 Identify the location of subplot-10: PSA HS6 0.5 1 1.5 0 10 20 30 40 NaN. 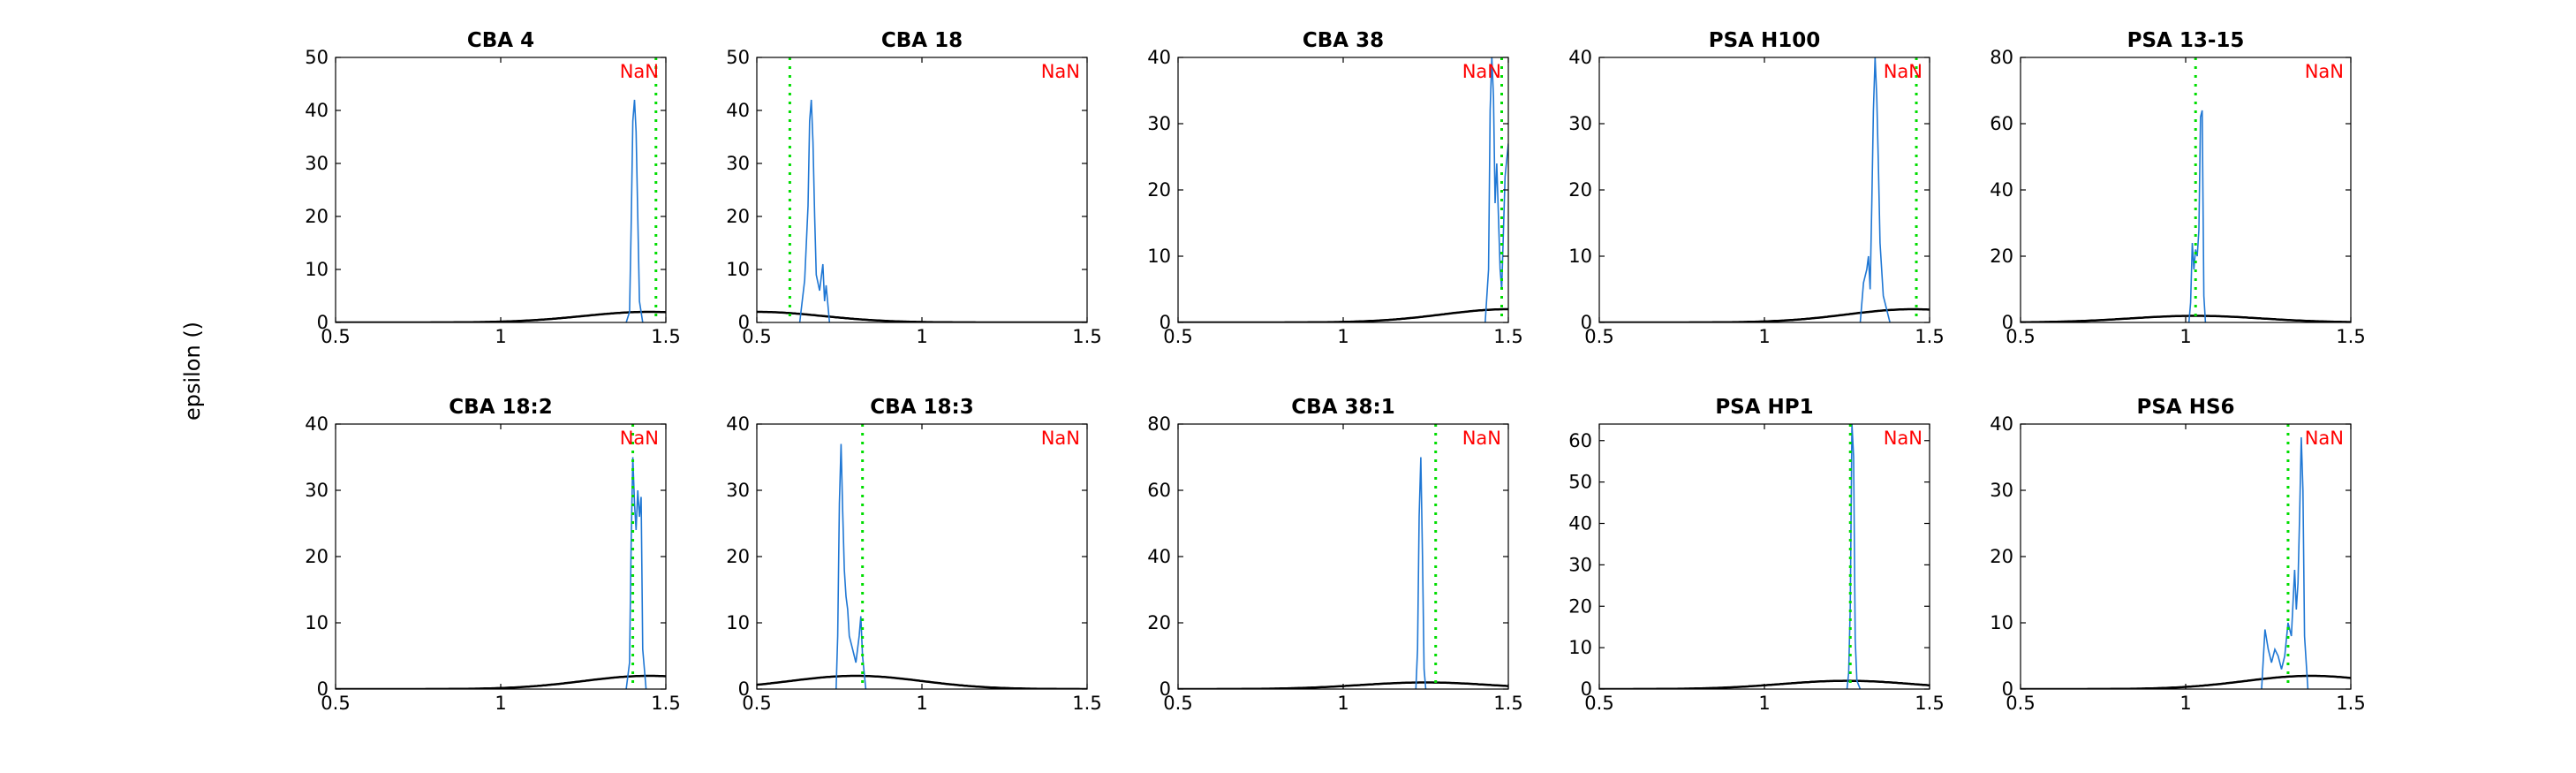
(2178, 555).